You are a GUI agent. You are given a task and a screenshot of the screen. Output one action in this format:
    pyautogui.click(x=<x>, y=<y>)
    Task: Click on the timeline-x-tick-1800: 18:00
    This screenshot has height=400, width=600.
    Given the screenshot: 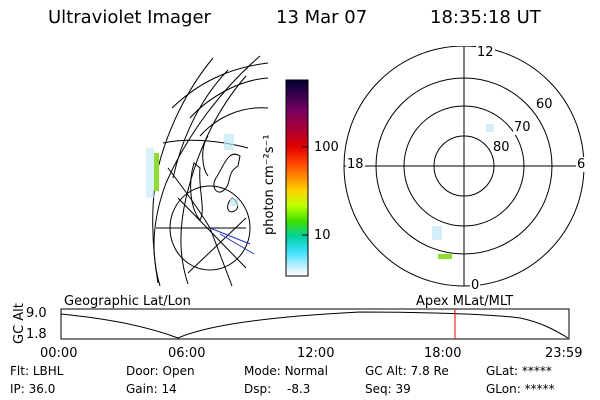 What is the action you would take?
    pyautogui.click(x=443, y=353)
    